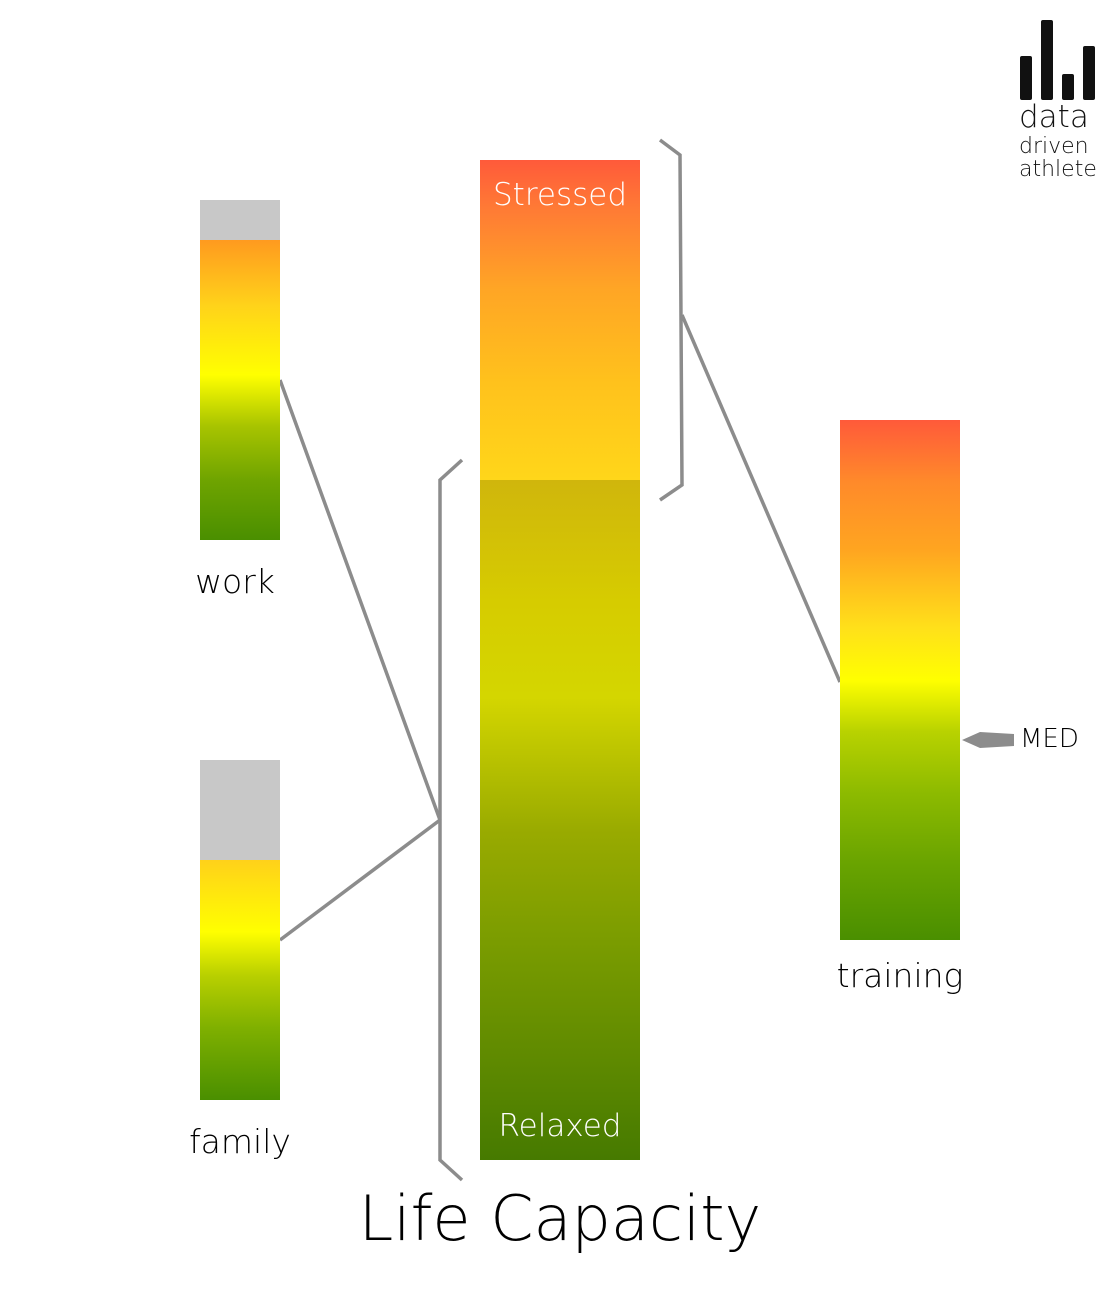 The height and width of the screenshot is (1300, 1120). I want to click on family-connector-line, so click(360, 880).